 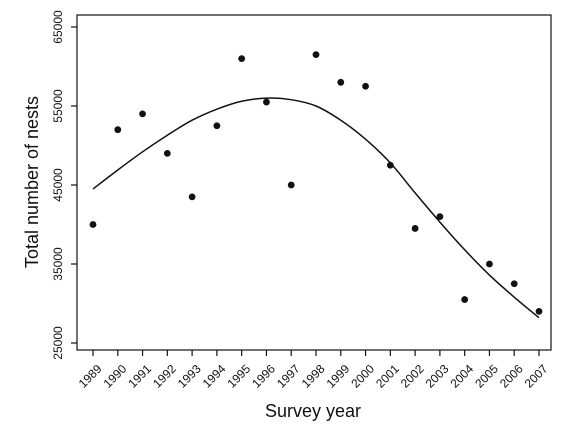 What do you see at coordinates (58, 27) in the screenshot?
I see `y-tick-label: 65000` at bounding box center [58, 27].